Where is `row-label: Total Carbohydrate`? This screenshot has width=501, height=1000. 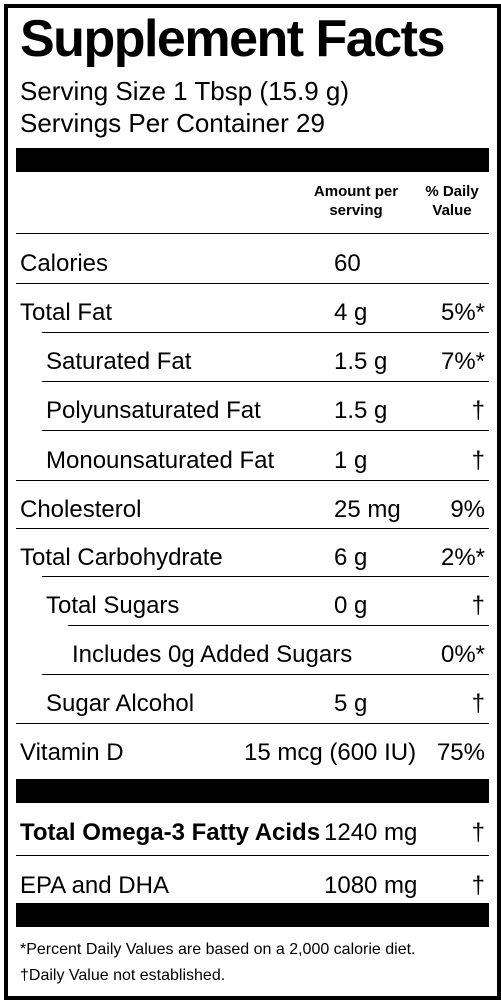
row-label: Total Carbohydrate is located at coordinates (121, 557).